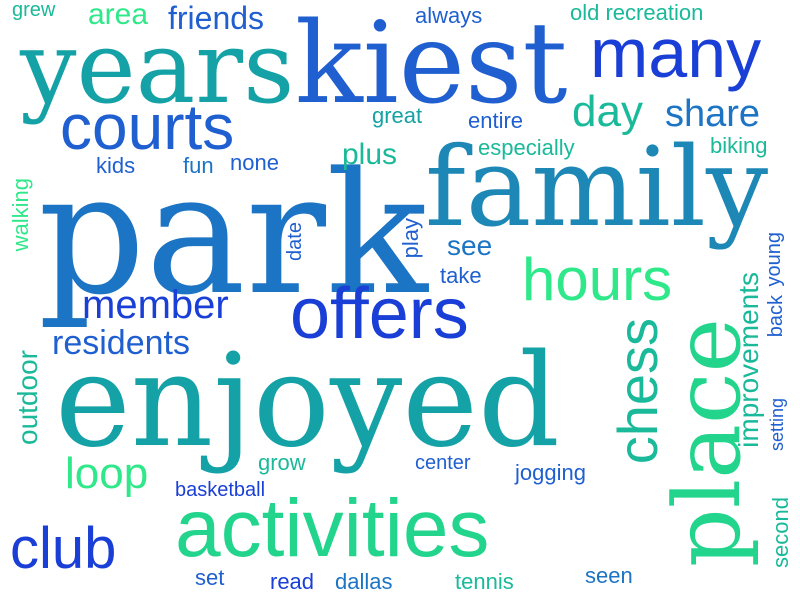 The width and height of the screenshot is (800, 600). I want to click on word-take: take, so click(461, 275).